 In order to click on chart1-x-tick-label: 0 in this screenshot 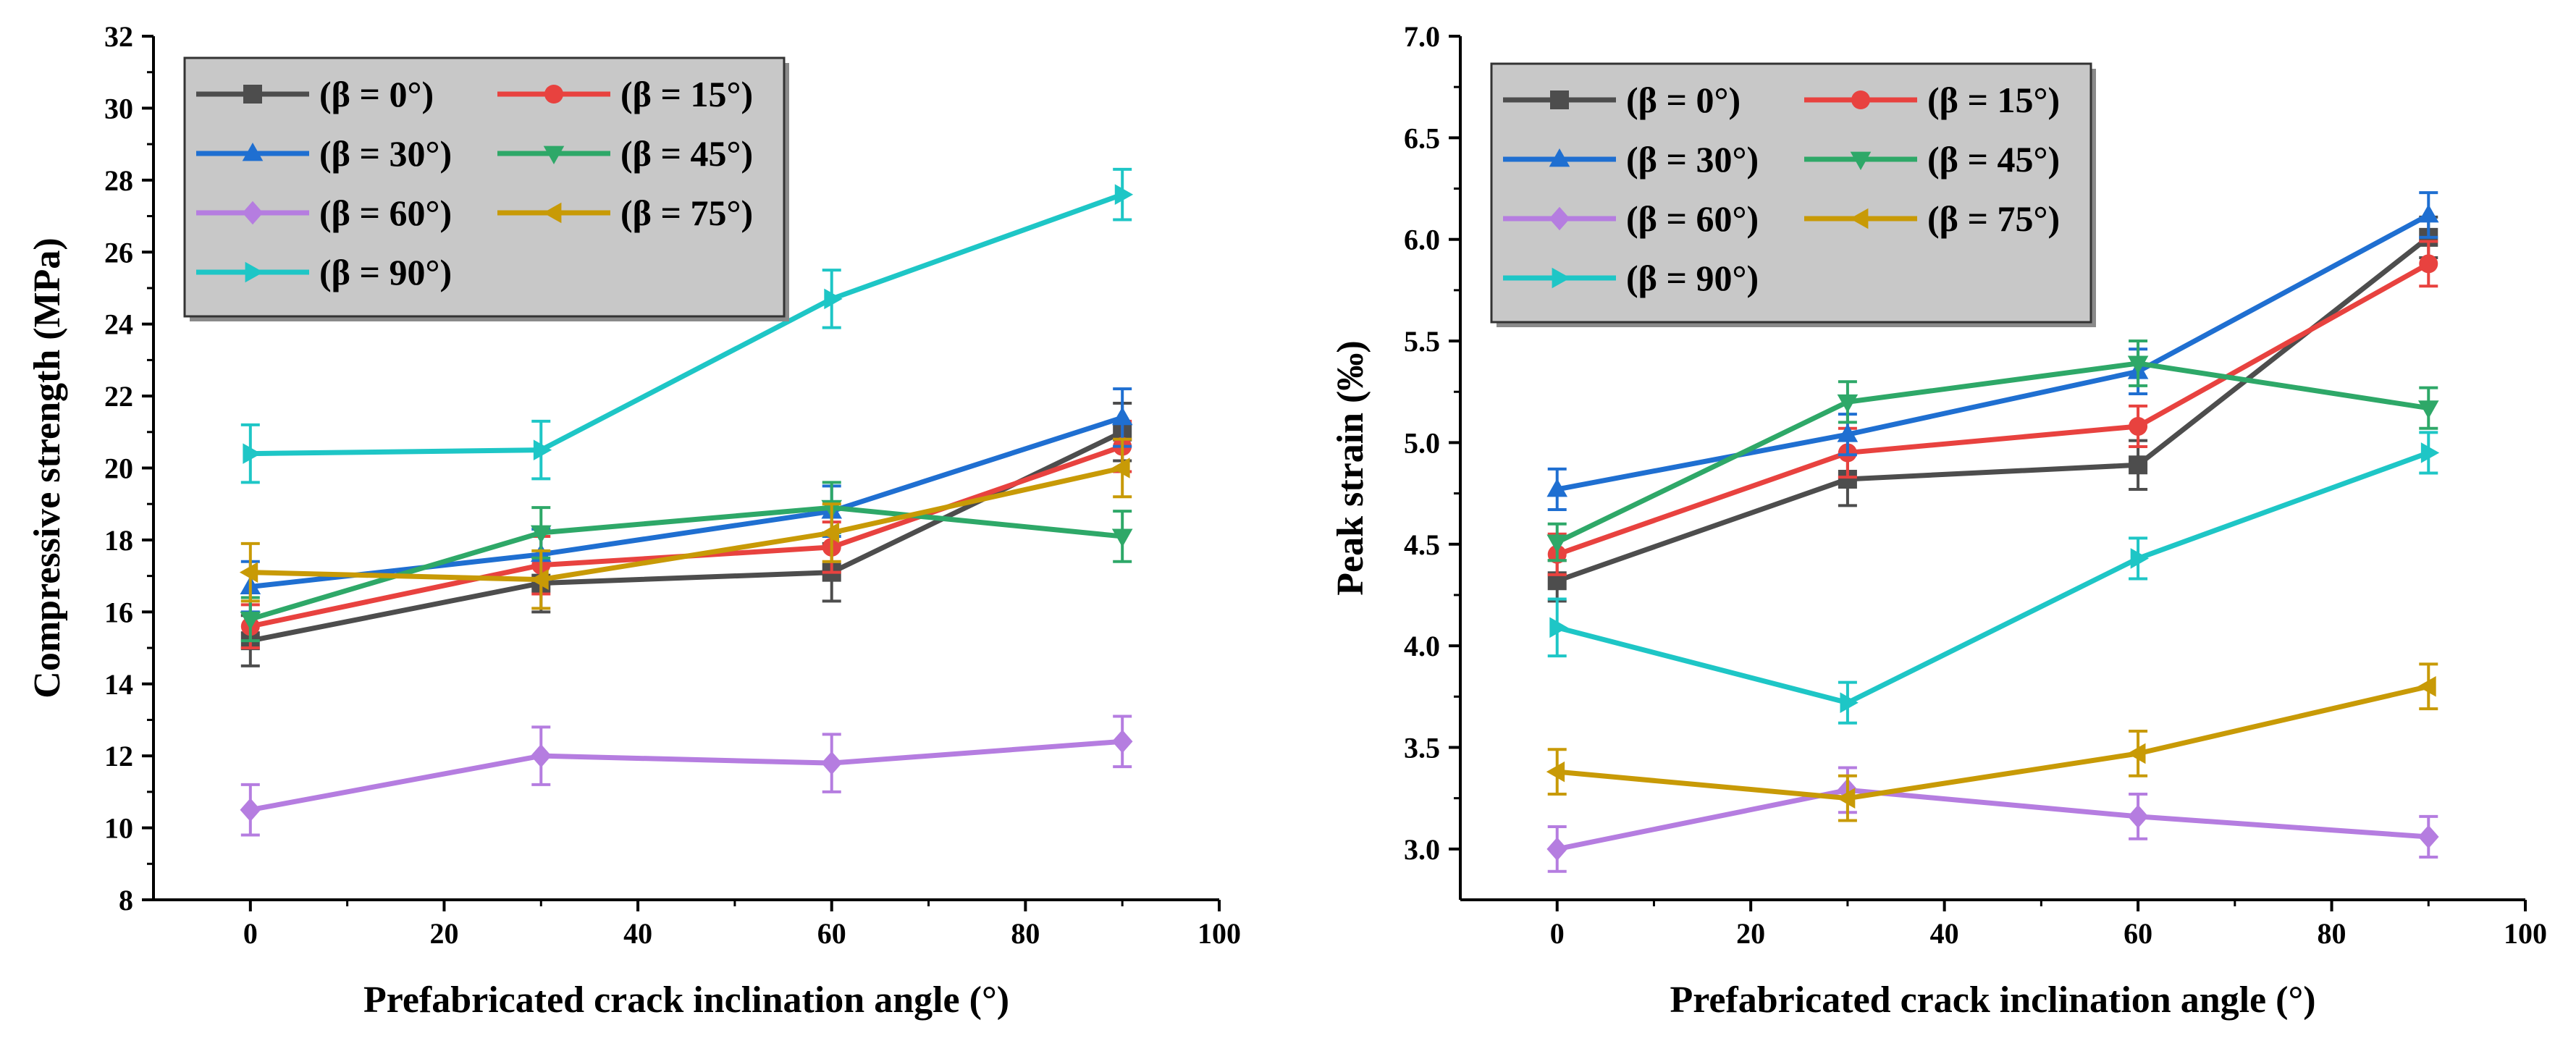, I will do `click(250, 933)`.